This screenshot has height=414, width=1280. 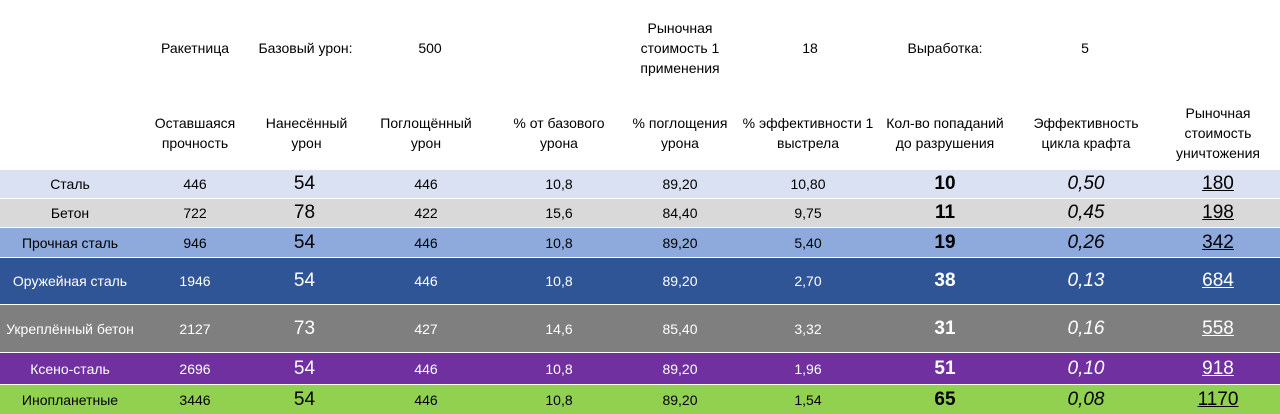 What do you see at coordinates (304, 212) in the screenshot?
I see `row-damage-dealt: 78` at bounding box center [304, 212].